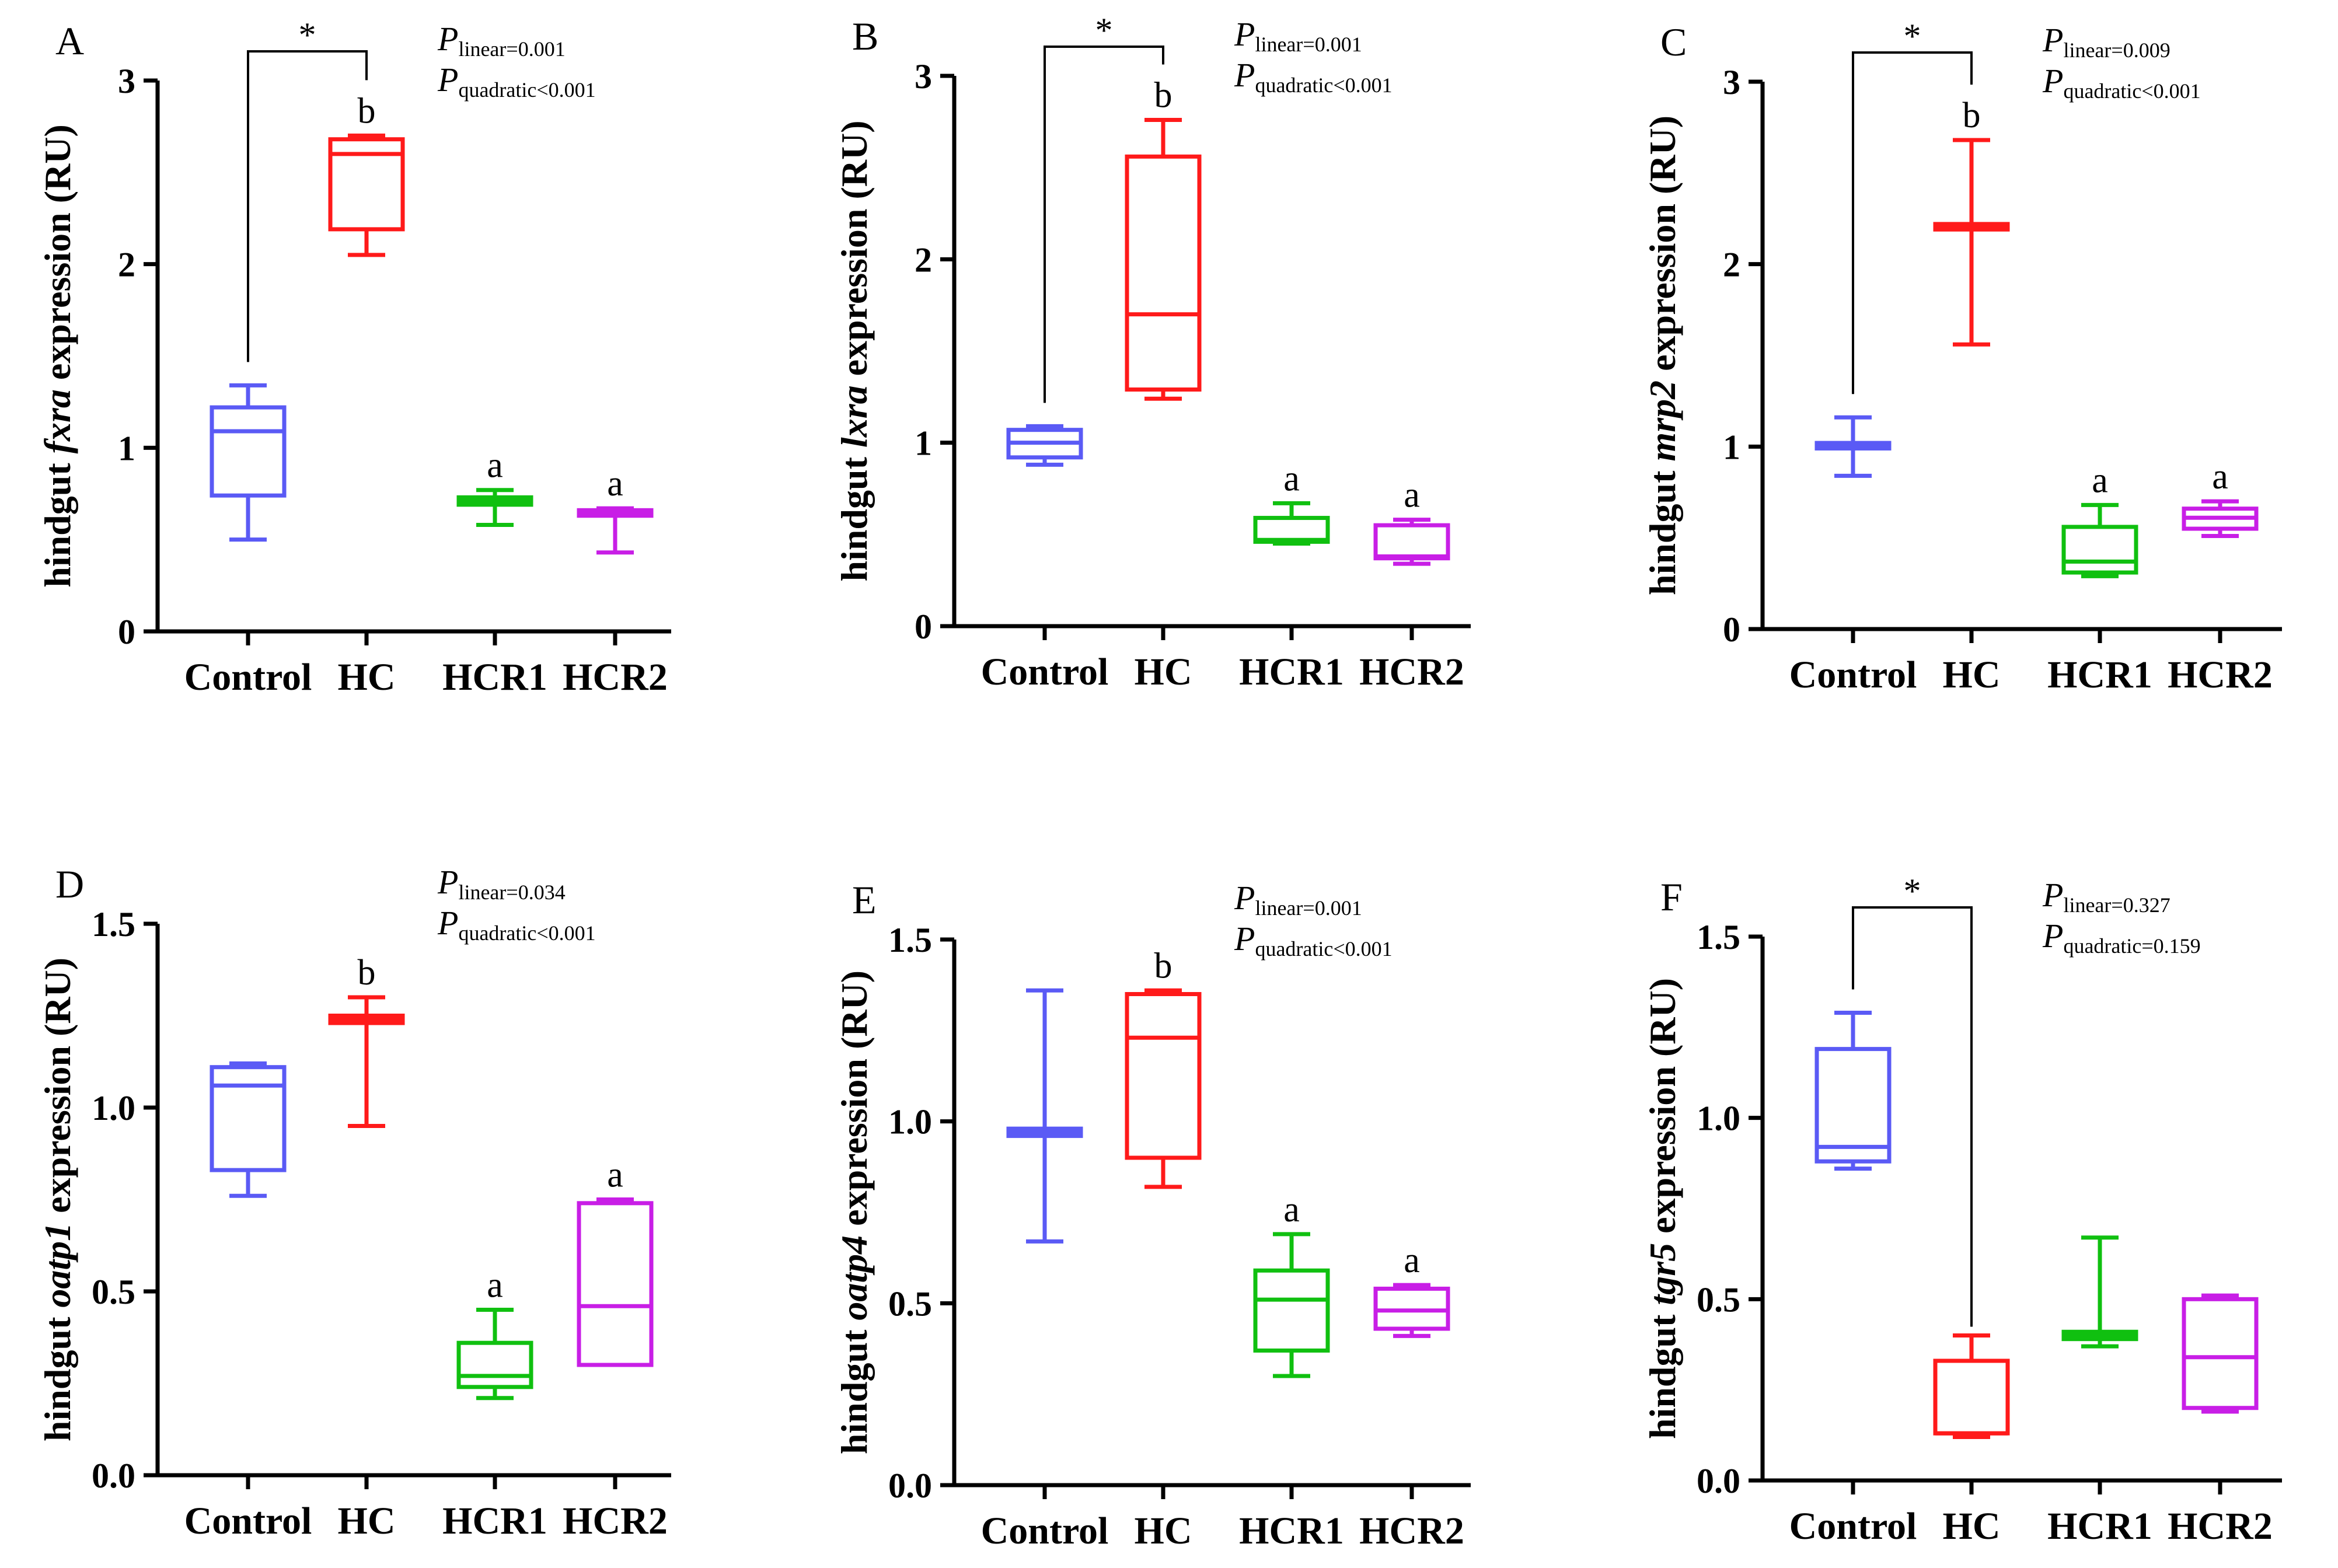 The height and width of the screenshot is (1568, 2338). What do you see at coordinates (910, 1485) in the screenshot?
I see `y-tick-label: 0.0` at bounding box center [910, 1485].